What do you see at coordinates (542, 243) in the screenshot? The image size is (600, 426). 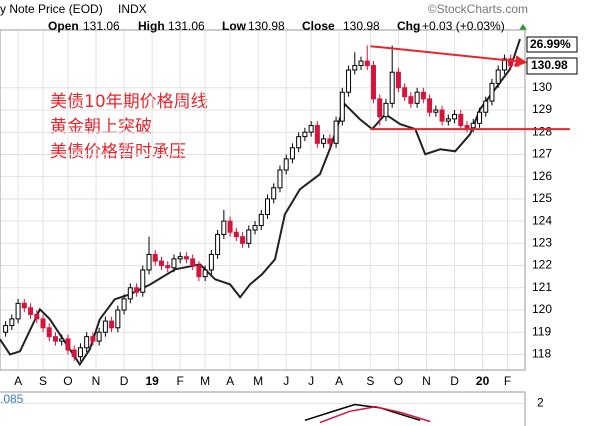 I see `y-tick-label: 123` at bounding box center [542, 243].